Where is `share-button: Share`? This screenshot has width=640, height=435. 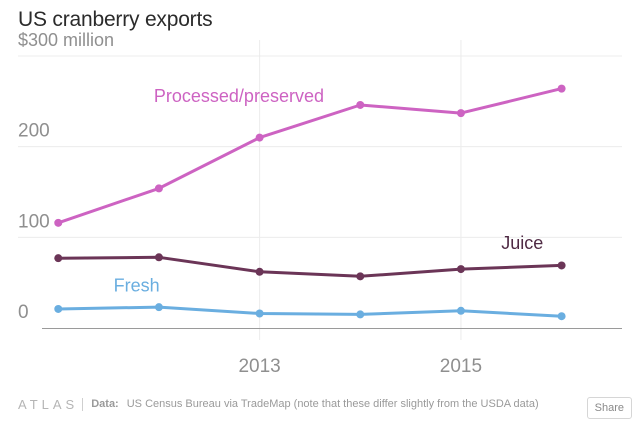 share-button: Share is located at coordinates (609, 408).